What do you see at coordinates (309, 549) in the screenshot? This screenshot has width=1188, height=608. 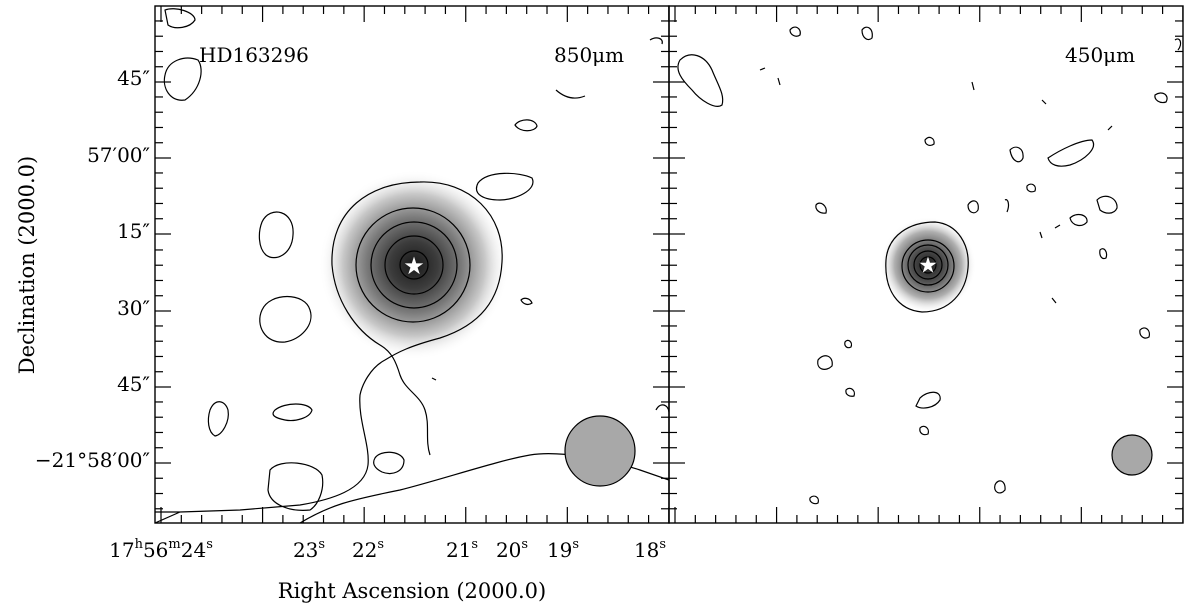 I see `x-tick-label: 23s` at bounding box center [309, 549].